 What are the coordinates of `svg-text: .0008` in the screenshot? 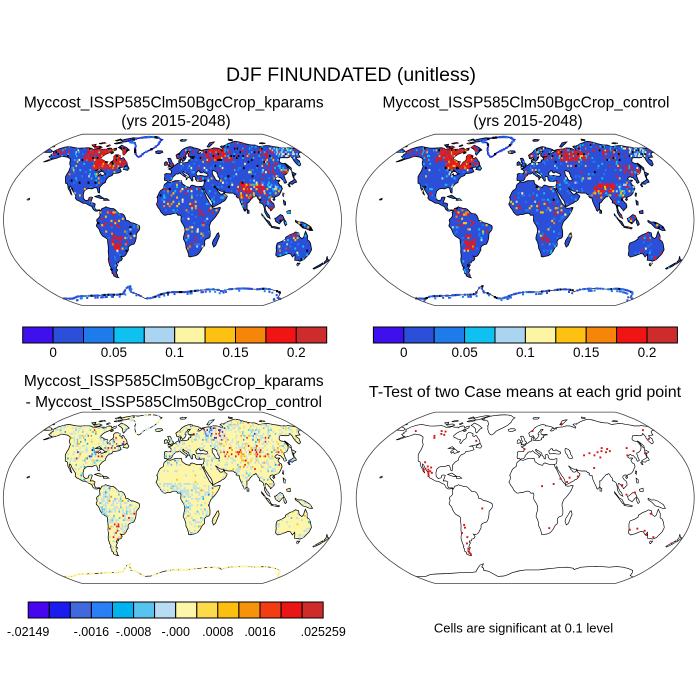 It's located at (217, 632).